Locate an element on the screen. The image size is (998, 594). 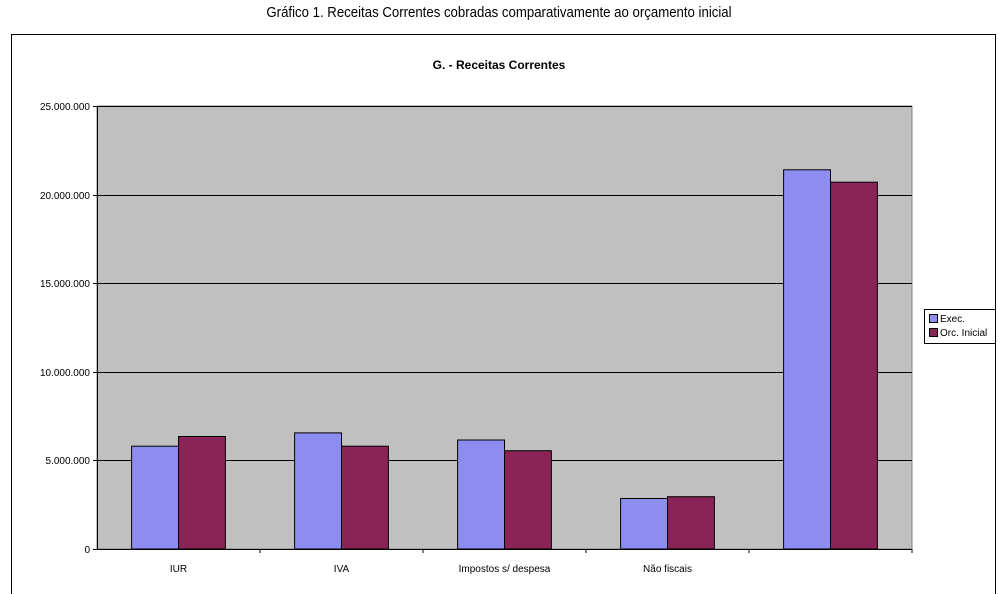
y-tick-label: 5.000.000 is located at coordinates (68, 461).